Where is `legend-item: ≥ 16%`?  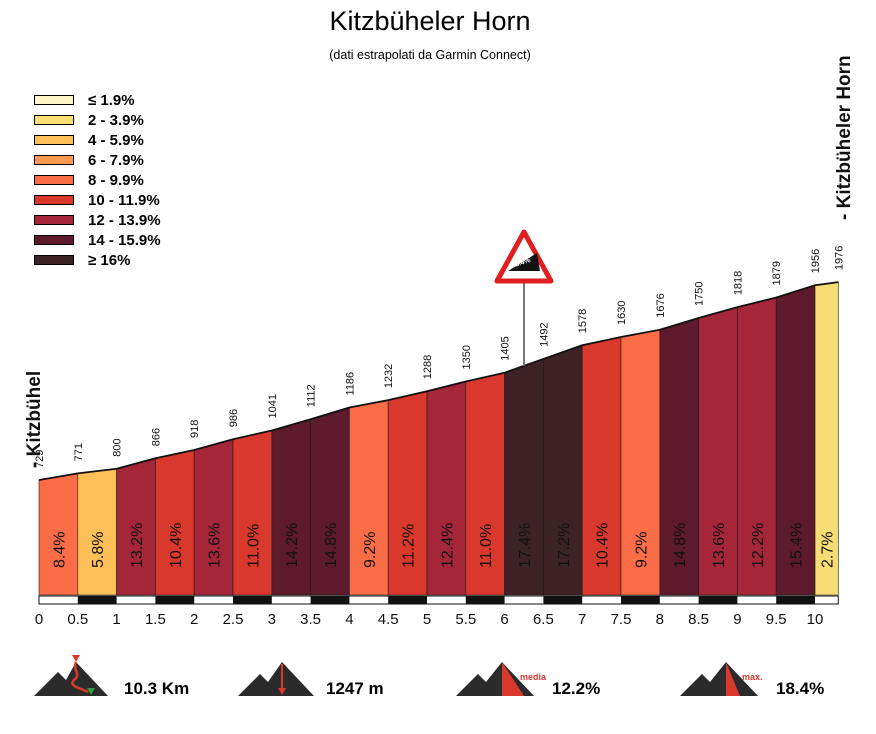 legend-item: ≥ 16% is located at coordinates (97, 260).